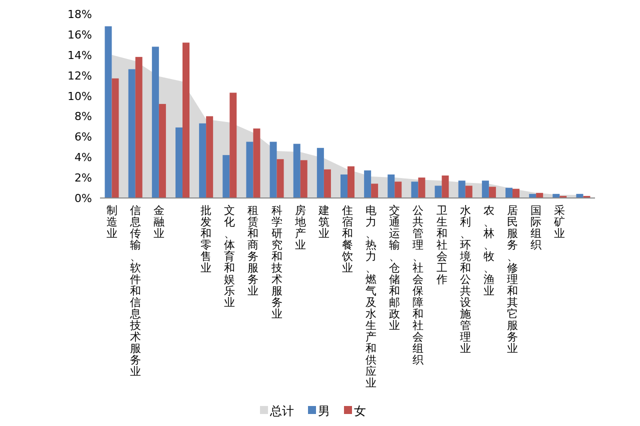 The width and height of the screenshot is (640, 426). What do you see at coordinates (512, 279) in the screenshot?
I see `category-label: 居民服务、修理和其它服务业` at bounding box center [512, 279].